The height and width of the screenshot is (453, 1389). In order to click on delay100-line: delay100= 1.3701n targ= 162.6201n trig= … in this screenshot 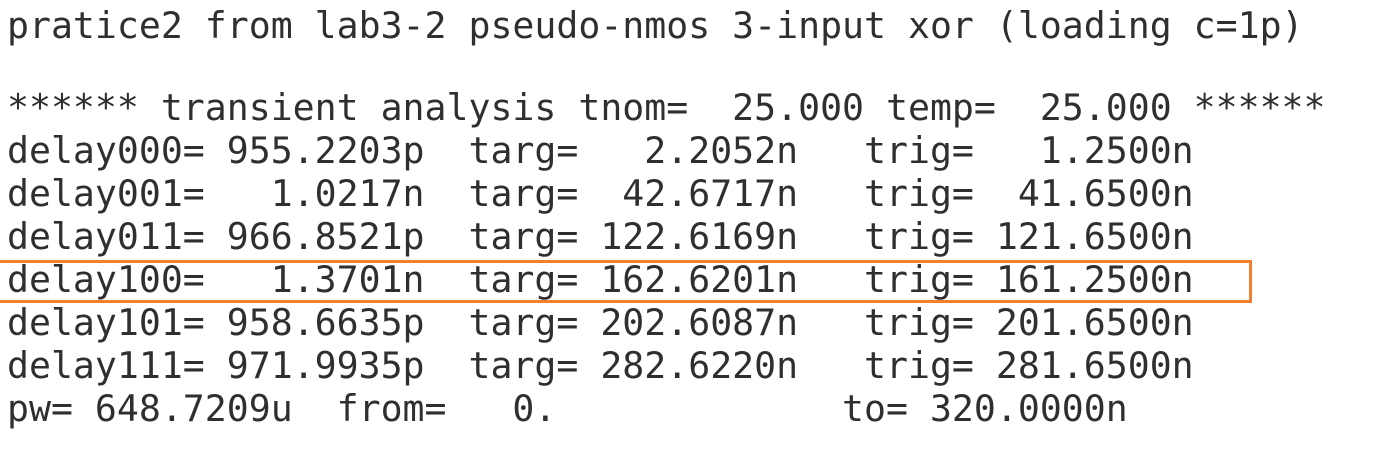, I will do `click(600, 279)`.